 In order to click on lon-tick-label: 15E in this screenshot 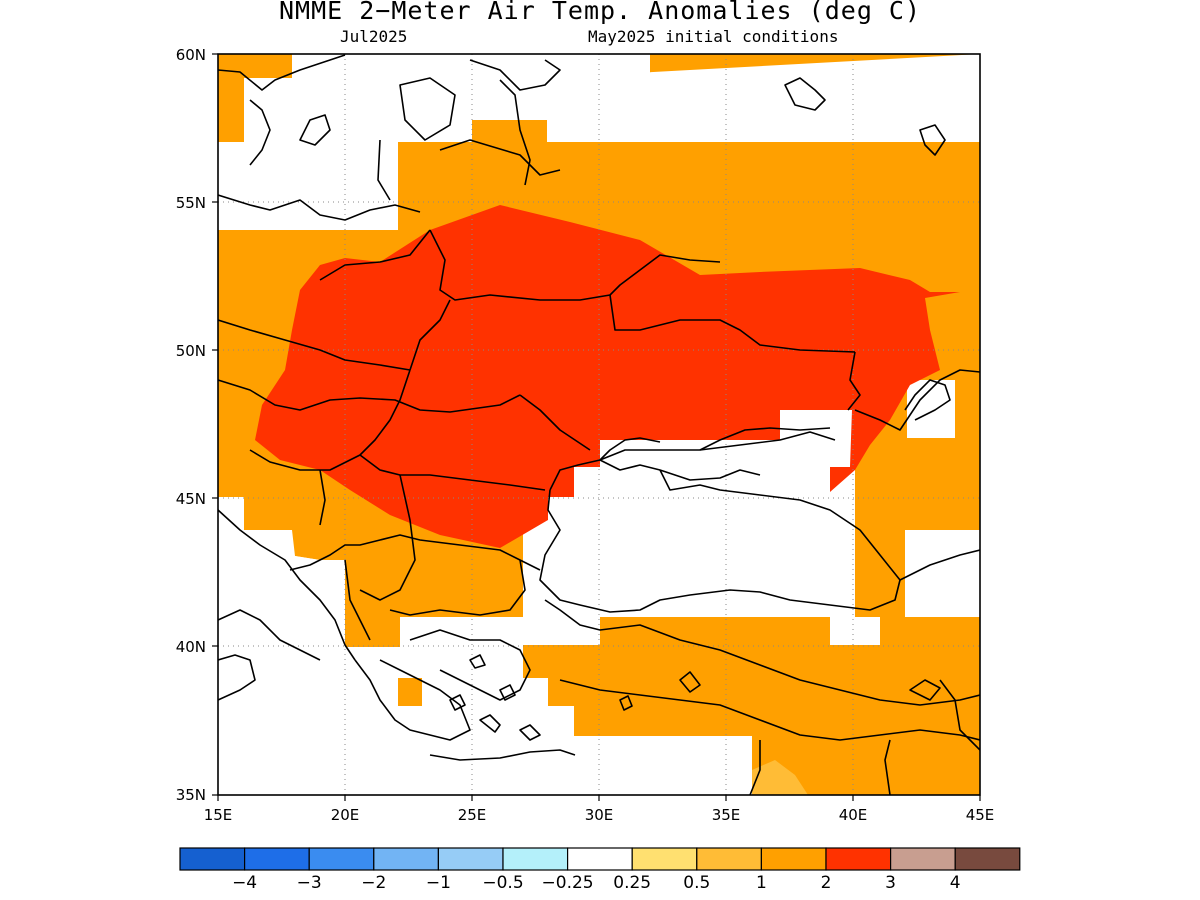, I will do `click(218, 815)`.